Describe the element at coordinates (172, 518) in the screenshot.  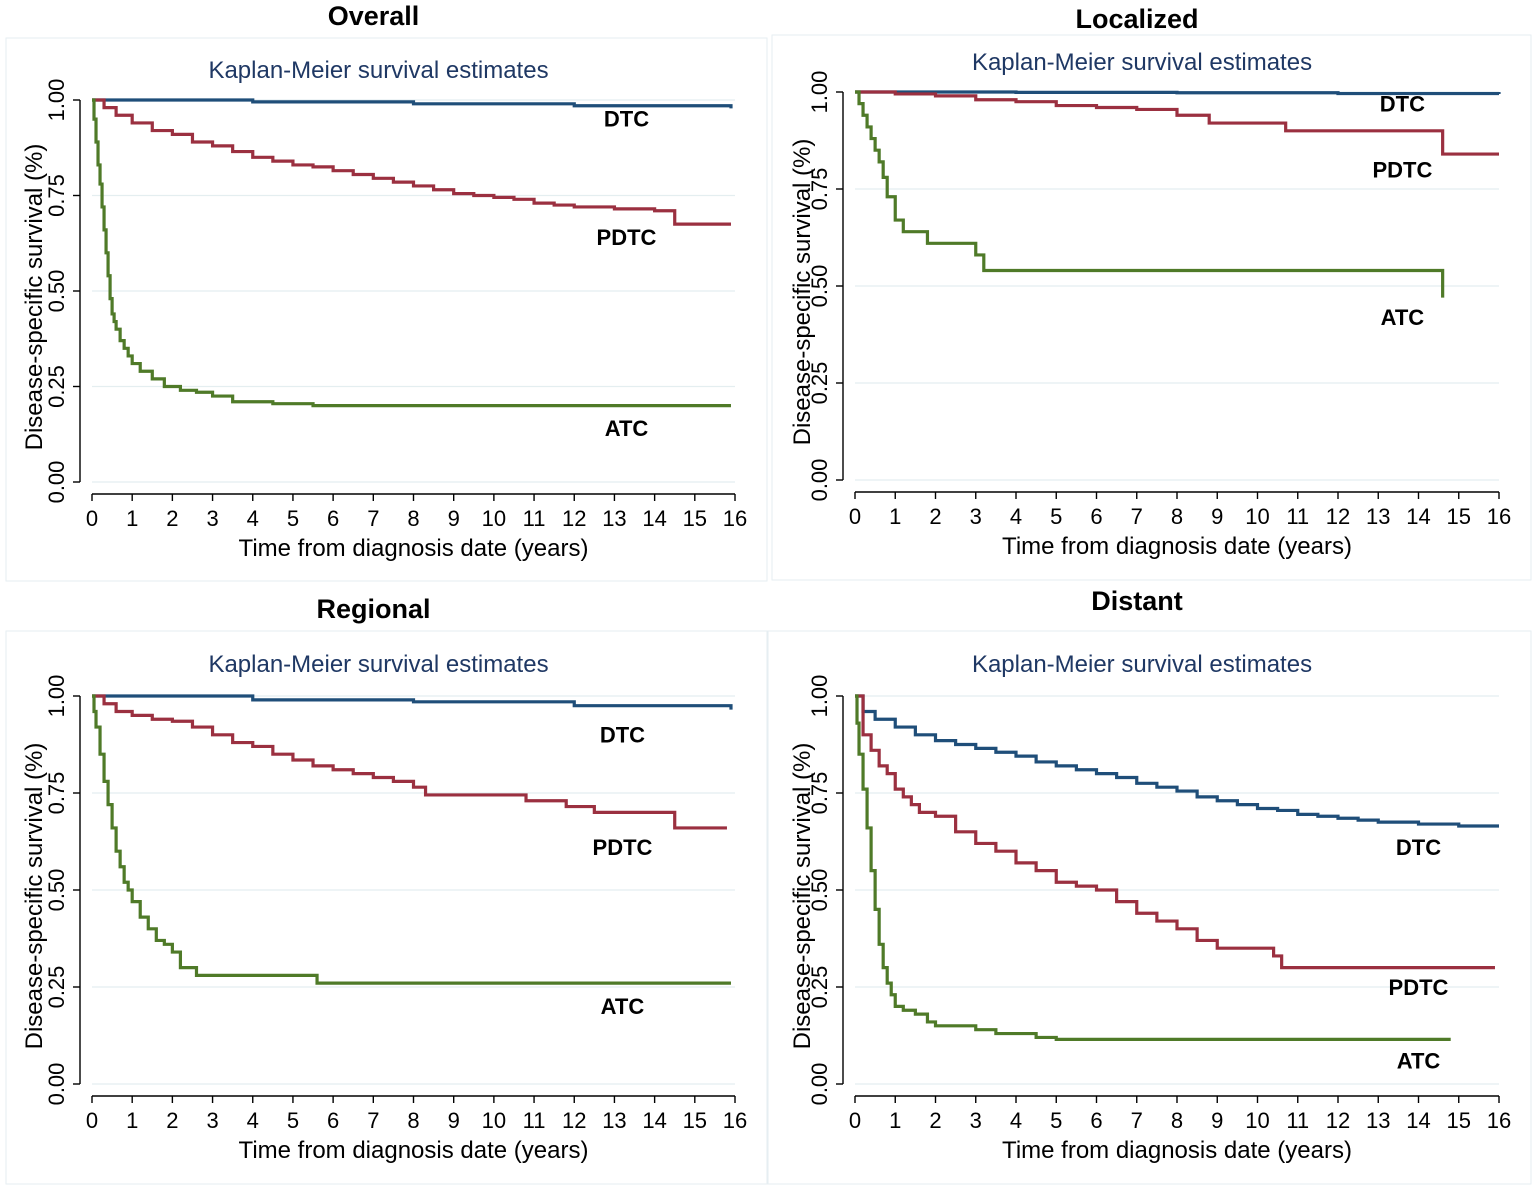
I see `x-tick-label: 2` at that location.